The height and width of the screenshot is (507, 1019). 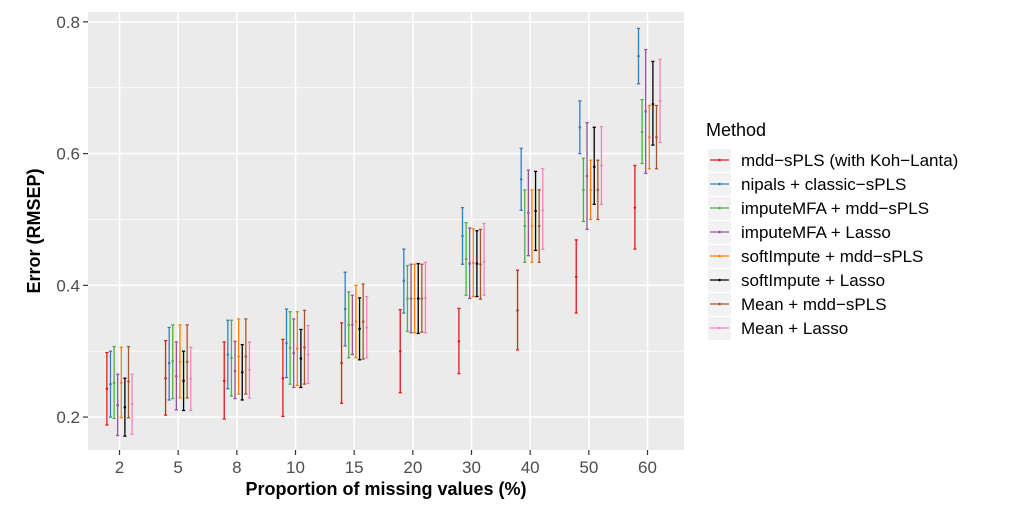 I want to click on legend-label: imputeMFA + Lasso, so click(x=816, y=232).